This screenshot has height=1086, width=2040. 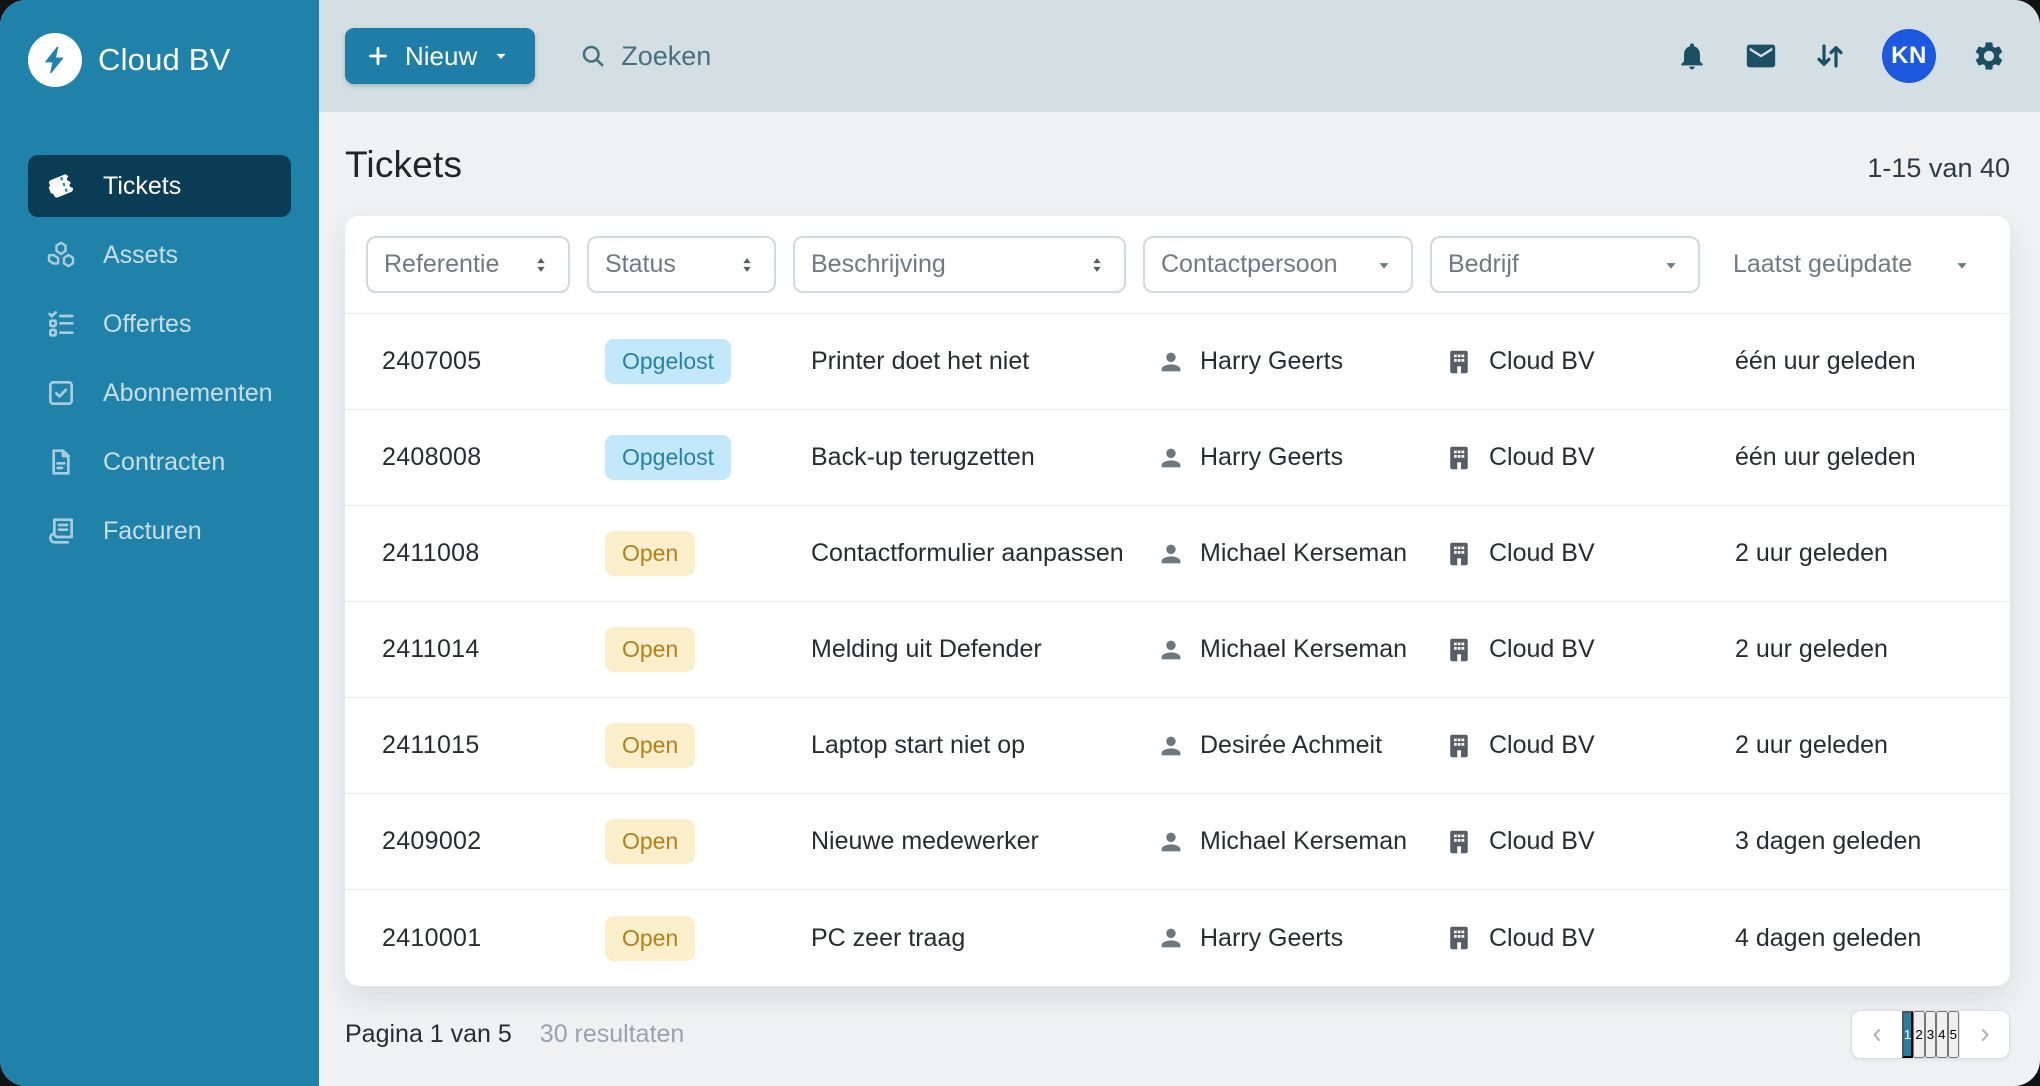 I want to click on ticket-contact: Michael Kerseman, so click(x=1304, y=553).